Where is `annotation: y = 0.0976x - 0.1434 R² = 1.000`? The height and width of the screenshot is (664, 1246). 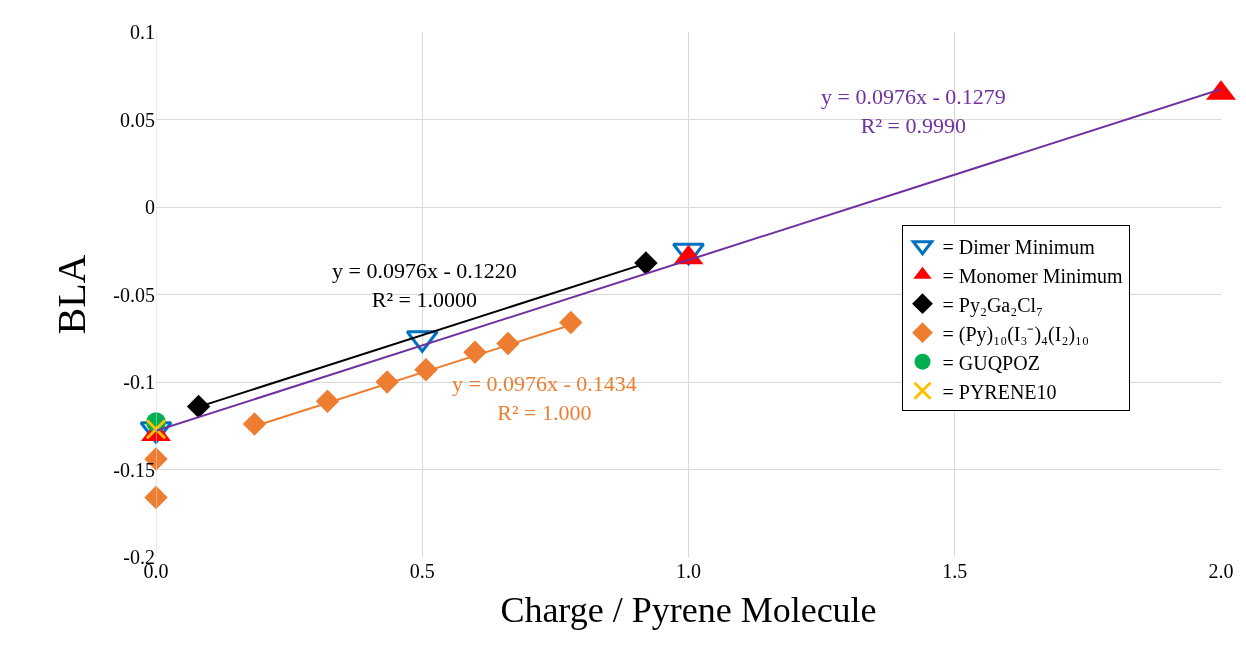 annotation: y = 0.0976x - 0.1434 R² = 1.000 is located at coordinates (544, 398).